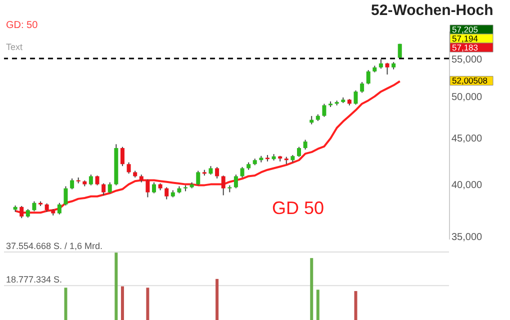 This screenshot has height=320, width=510. What do you see at coordinates (467, 60) in the screenshot?
I see `y-tick-label: 55,000` at bounding box center [467, 60].